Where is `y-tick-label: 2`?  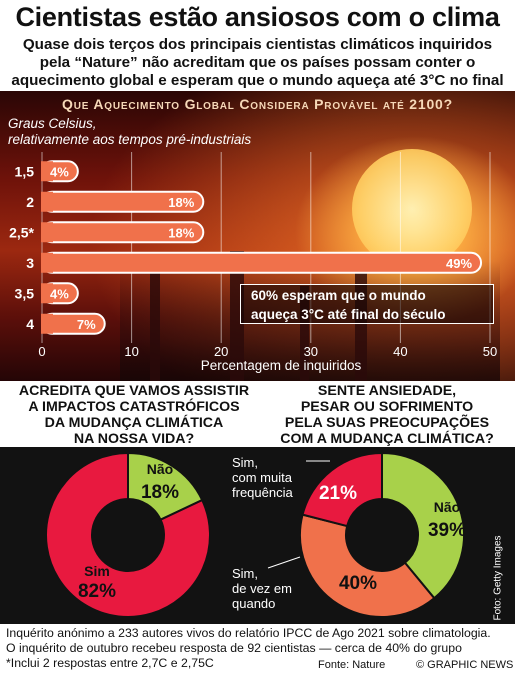
y-tick-label: 2 is located at coordinates (30, 202).